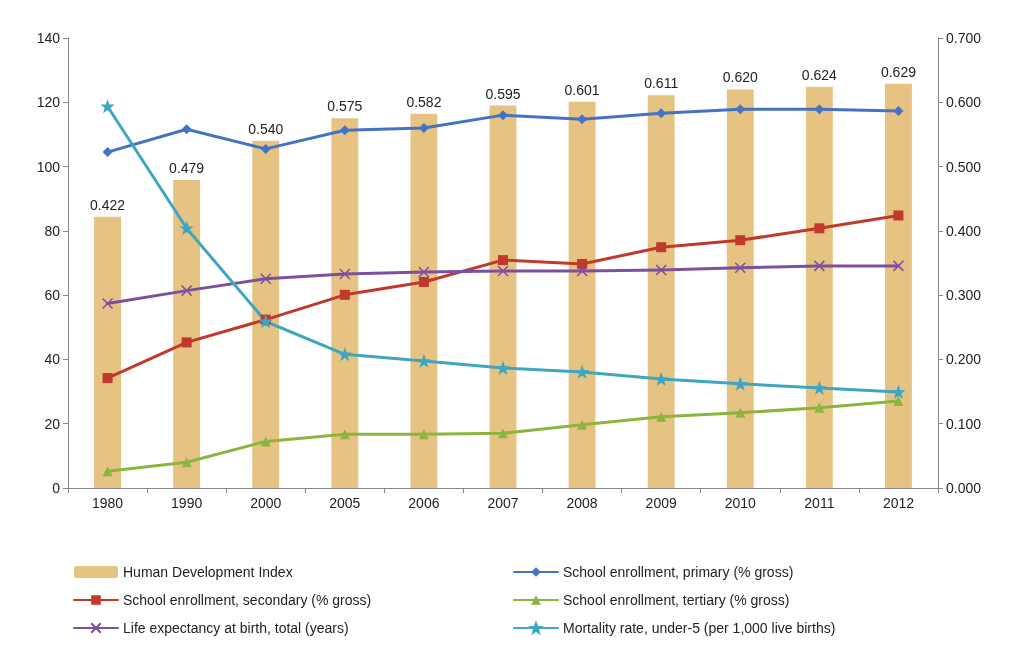 The height and width of the screenshot is (659, 1027). Describe the element at coordinates (424, 503) in the screenshot. I see `x-tick-label: 2006` at that location.